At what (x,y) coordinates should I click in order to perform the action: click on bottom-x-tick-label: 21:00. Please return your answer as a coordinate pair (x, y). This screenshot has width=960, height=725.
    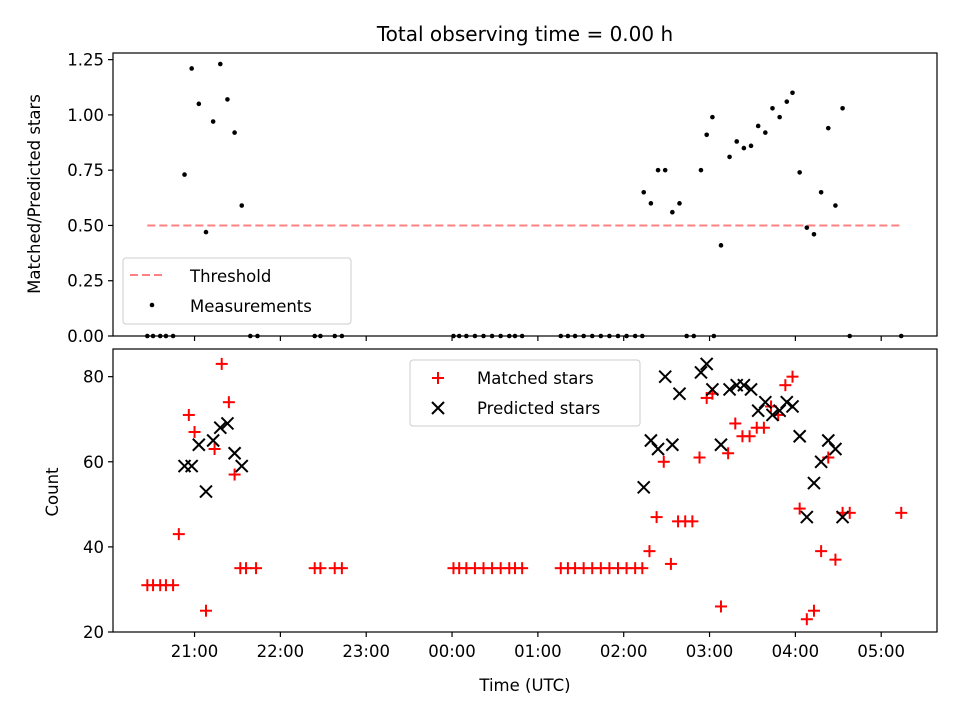
    Looking at the image, I should click on (195, 651).